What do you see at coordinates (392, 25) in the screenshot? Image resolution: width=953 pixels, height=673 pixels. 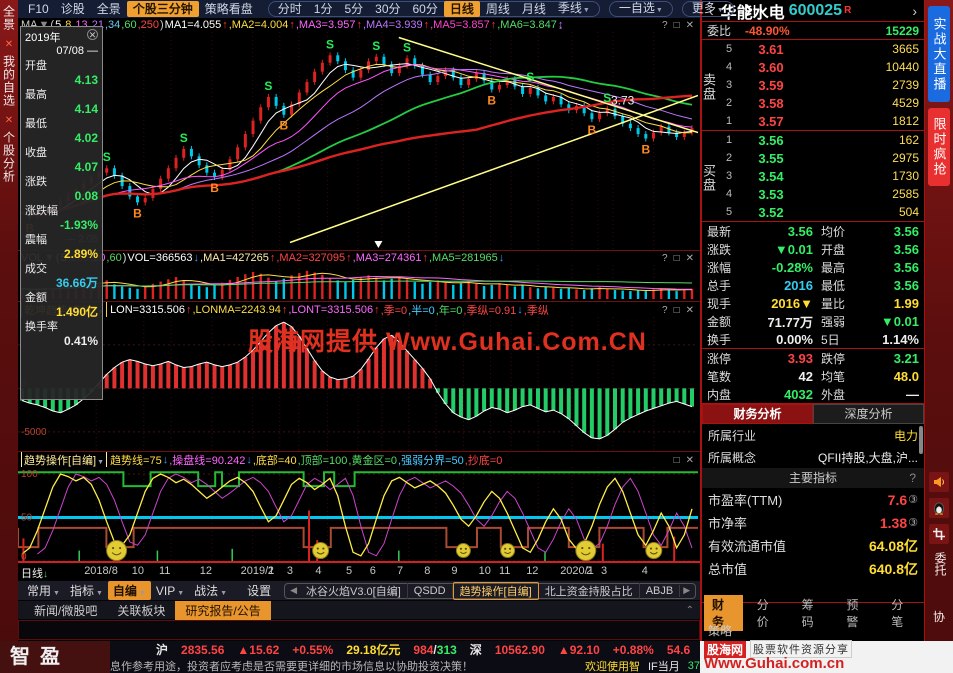 I see `indicator-value: ,MA4=3.939` at bounding box center [392, 25].